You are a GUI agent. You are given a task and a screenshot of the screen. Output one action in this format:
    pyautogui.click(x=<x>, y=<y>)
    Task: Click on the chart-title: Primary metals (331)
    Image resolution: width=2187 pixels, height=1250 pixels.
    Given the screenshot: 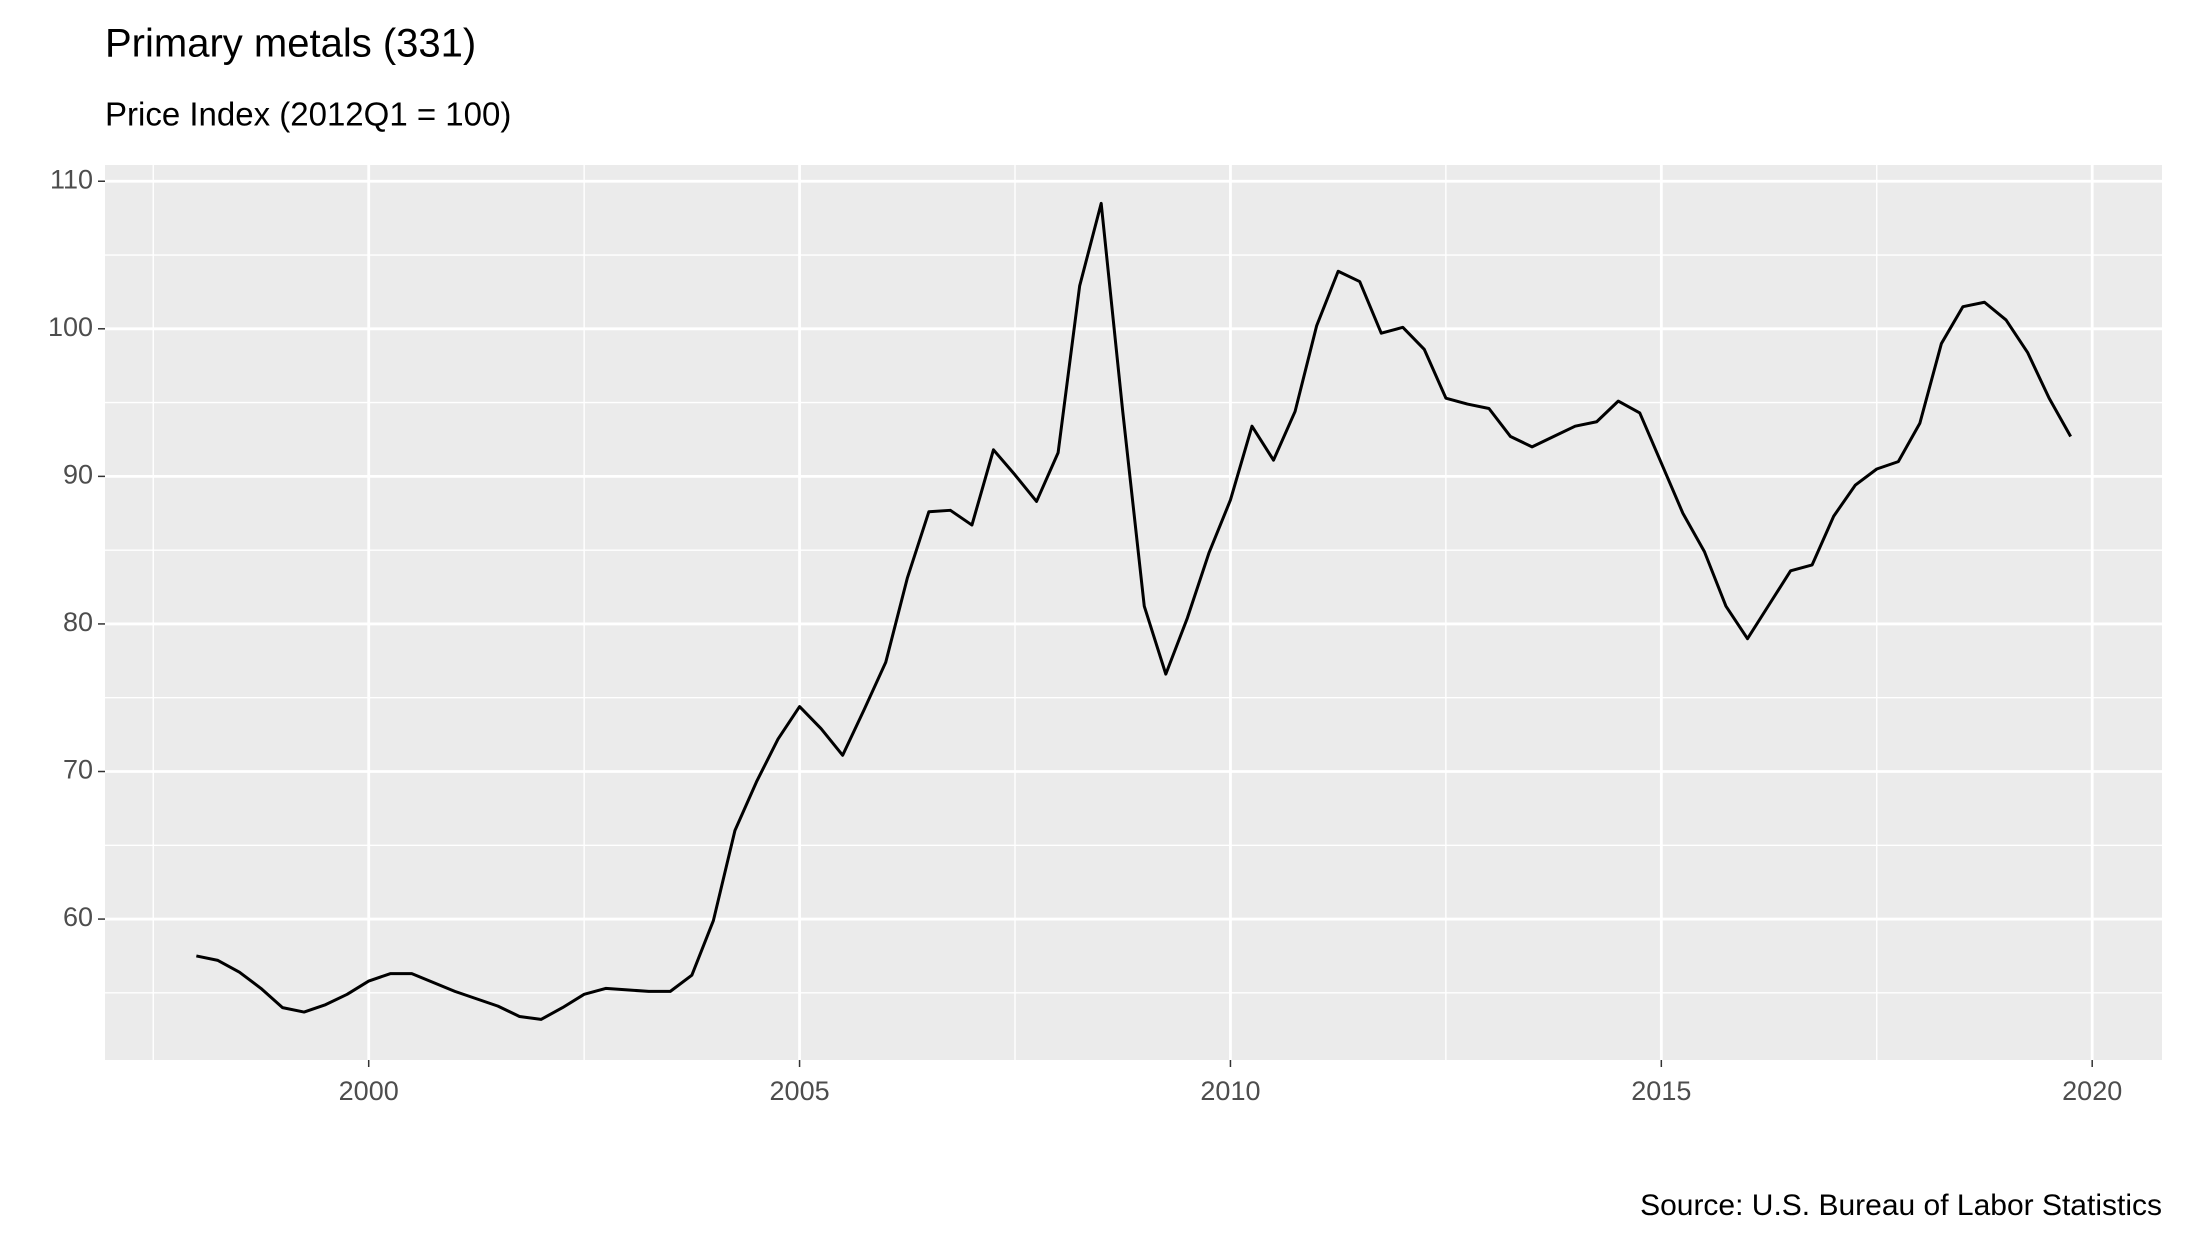 What is the action you would take?
    pyautogui.click(x=290, y=44)
    